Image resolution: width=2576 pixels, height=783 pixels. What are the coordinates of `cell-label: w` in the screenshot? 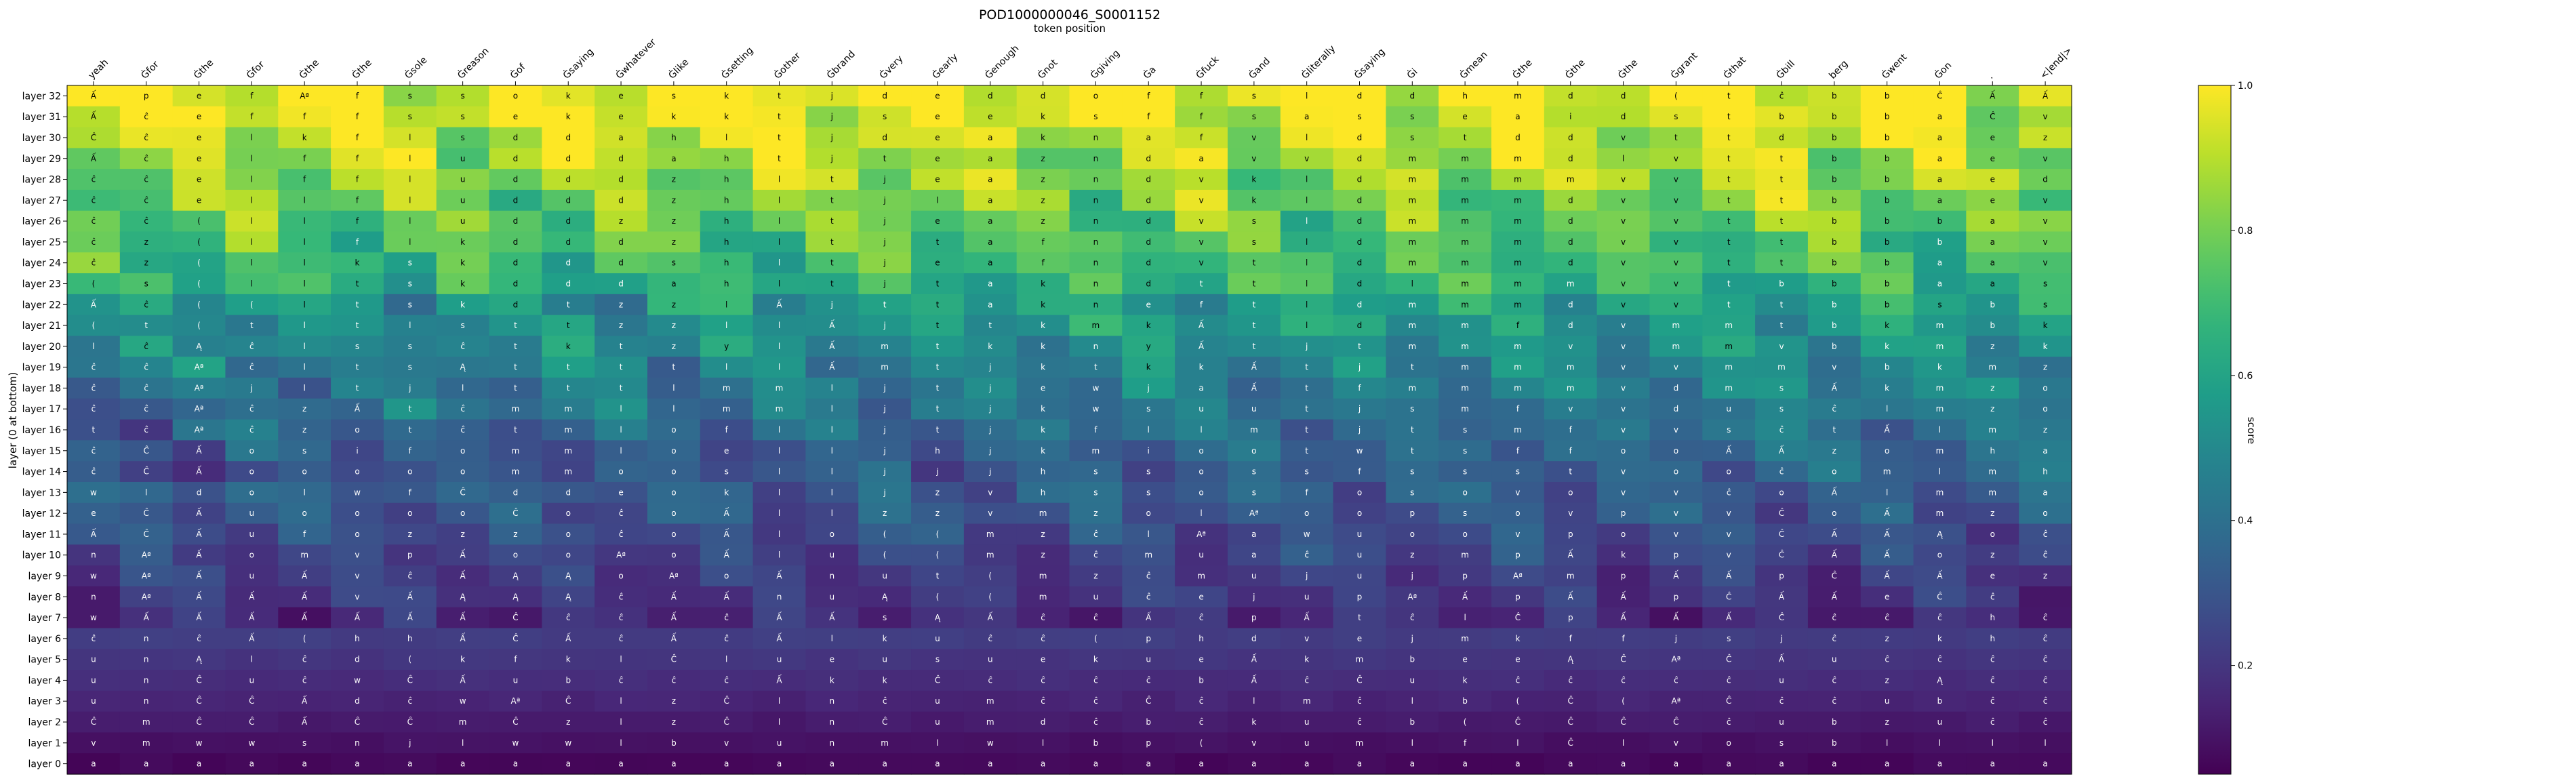 It's located at (1095, 409).